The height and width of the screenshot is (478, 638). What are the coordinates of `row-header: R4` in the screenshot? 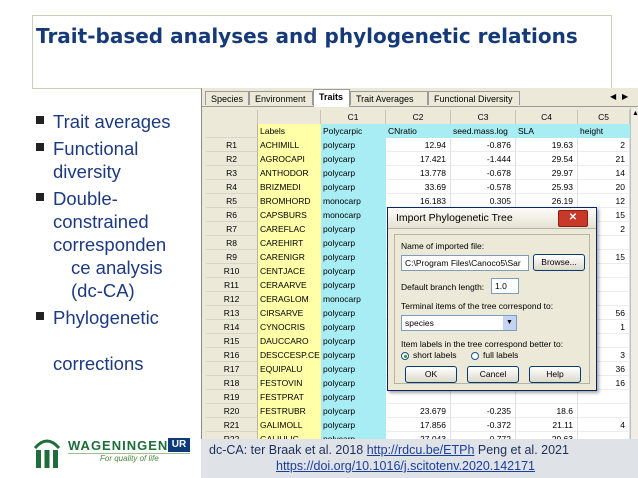 It's located at (232, 187).